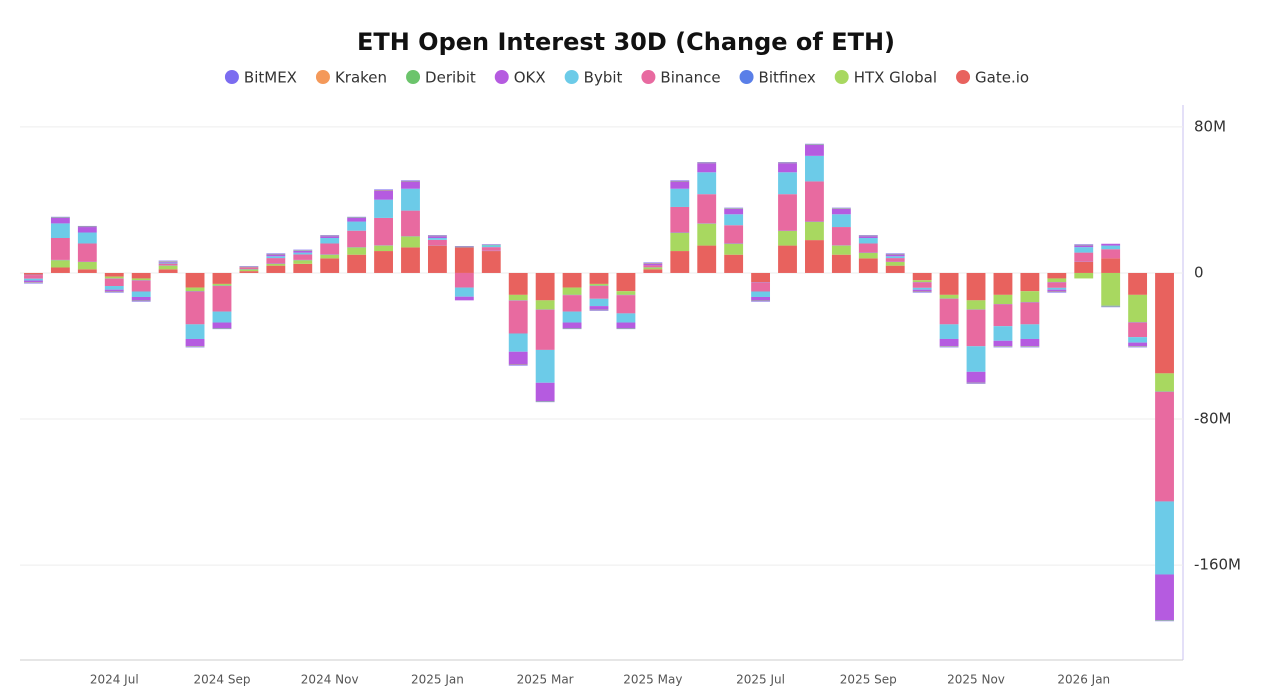 The width and height of the screenshot is (1269, 693). I want to click on x-tick-label: 2024 Jul, so click(114, 680).